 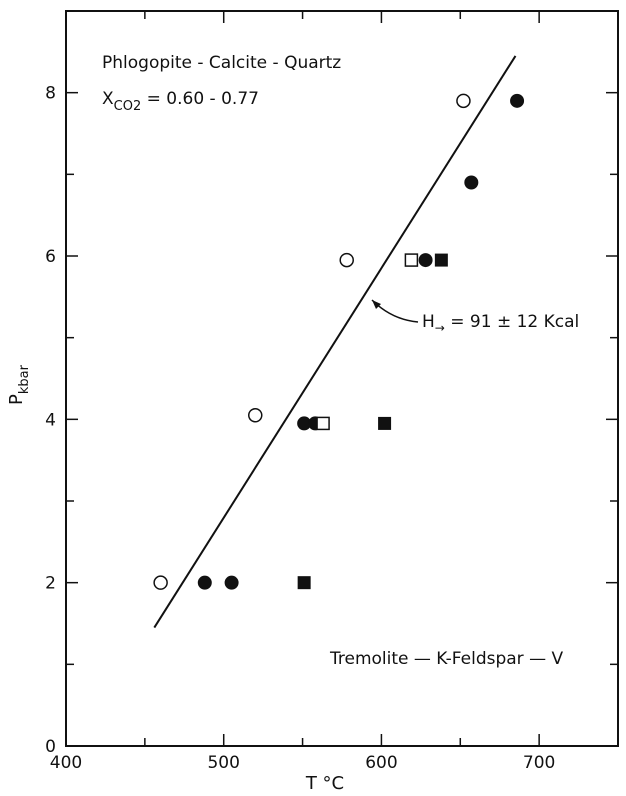 I want to click on enthalpy-value: = 91 ± 12 Kcal, so click(x=512, y=322).